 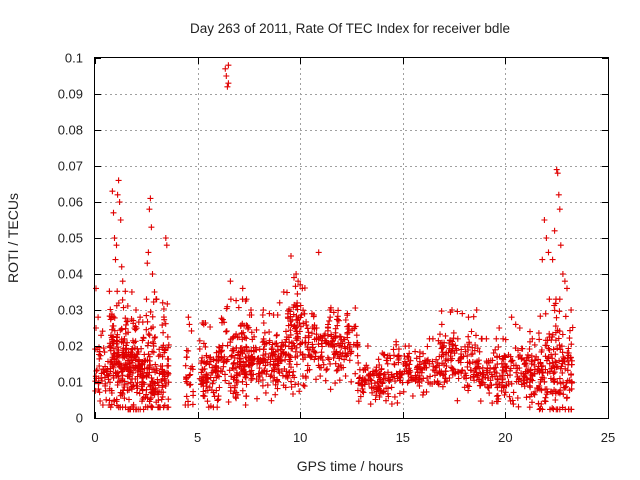 What do you see at coordinates (70, 274) in the screenshot?
I see `y-tick-label: 0.04` at bounding box center [70, 274].